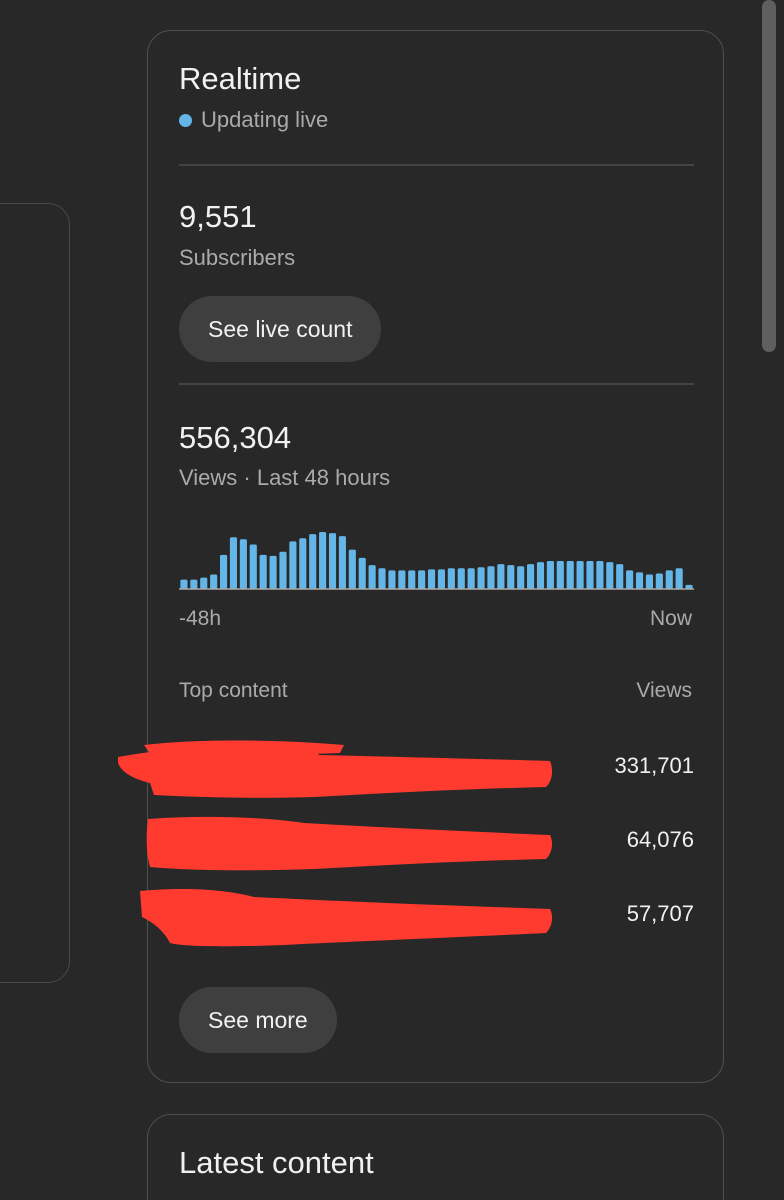 The image size is (784, 1200). I want to click on live-status: Updating live, so click(253, 120).